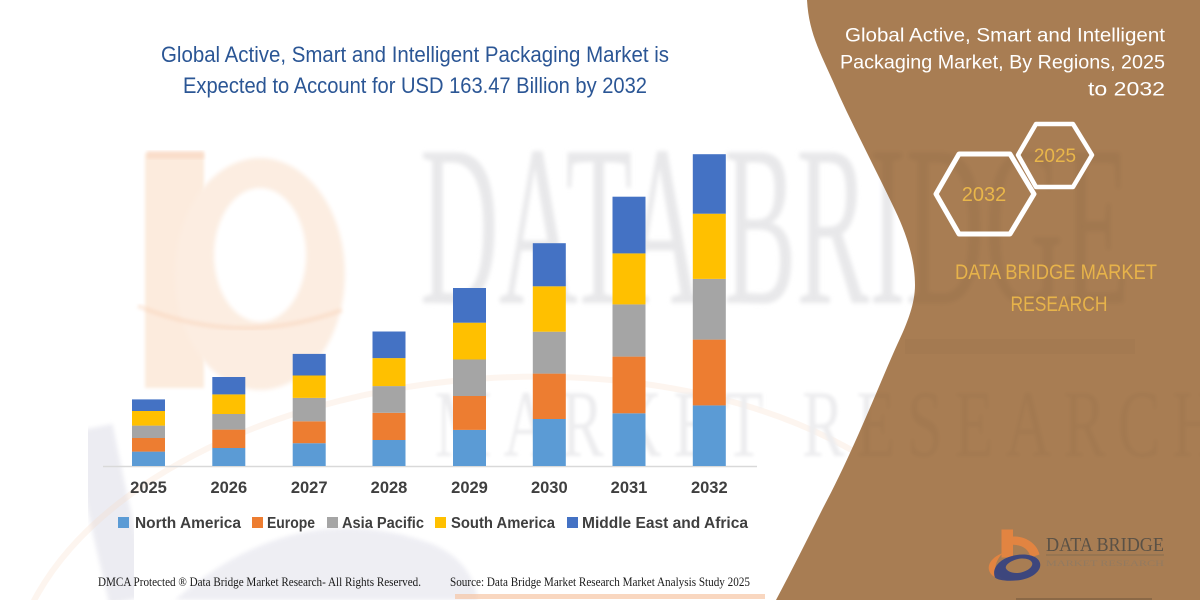 The image size is (1200, 600). What do you see at coordinates (291, 523) in the screenshot?
I see `svg-text: Europe` at bounding box center [291, 523].